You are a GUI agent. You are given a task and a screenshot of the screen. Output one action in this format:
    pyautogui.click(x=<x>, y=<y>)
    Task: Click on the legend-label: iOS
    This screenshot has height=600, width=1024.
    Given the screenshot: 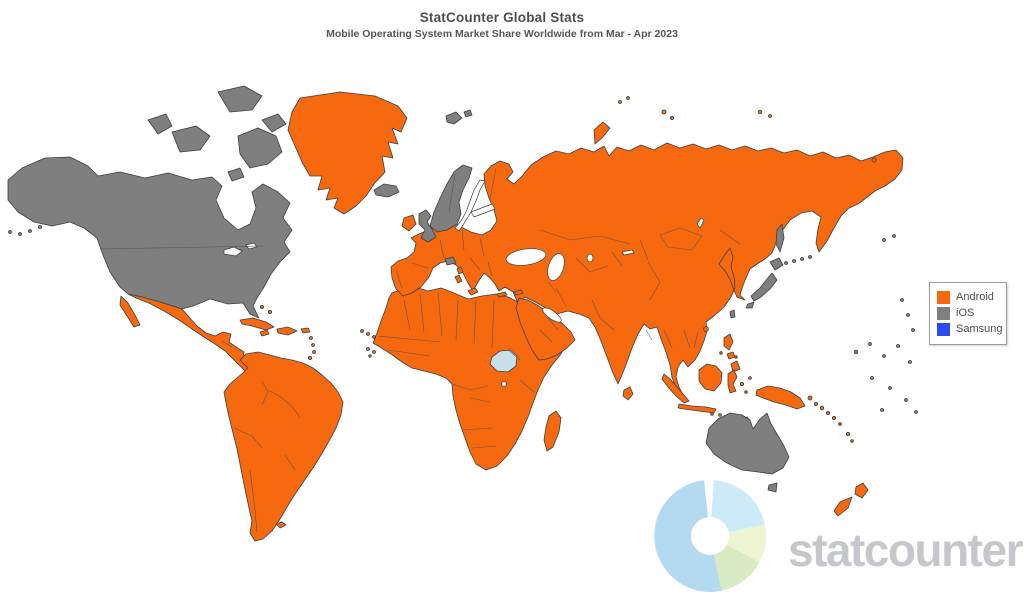 What is the action you would take?
    pyautogui.click(x=965, y=313)
    